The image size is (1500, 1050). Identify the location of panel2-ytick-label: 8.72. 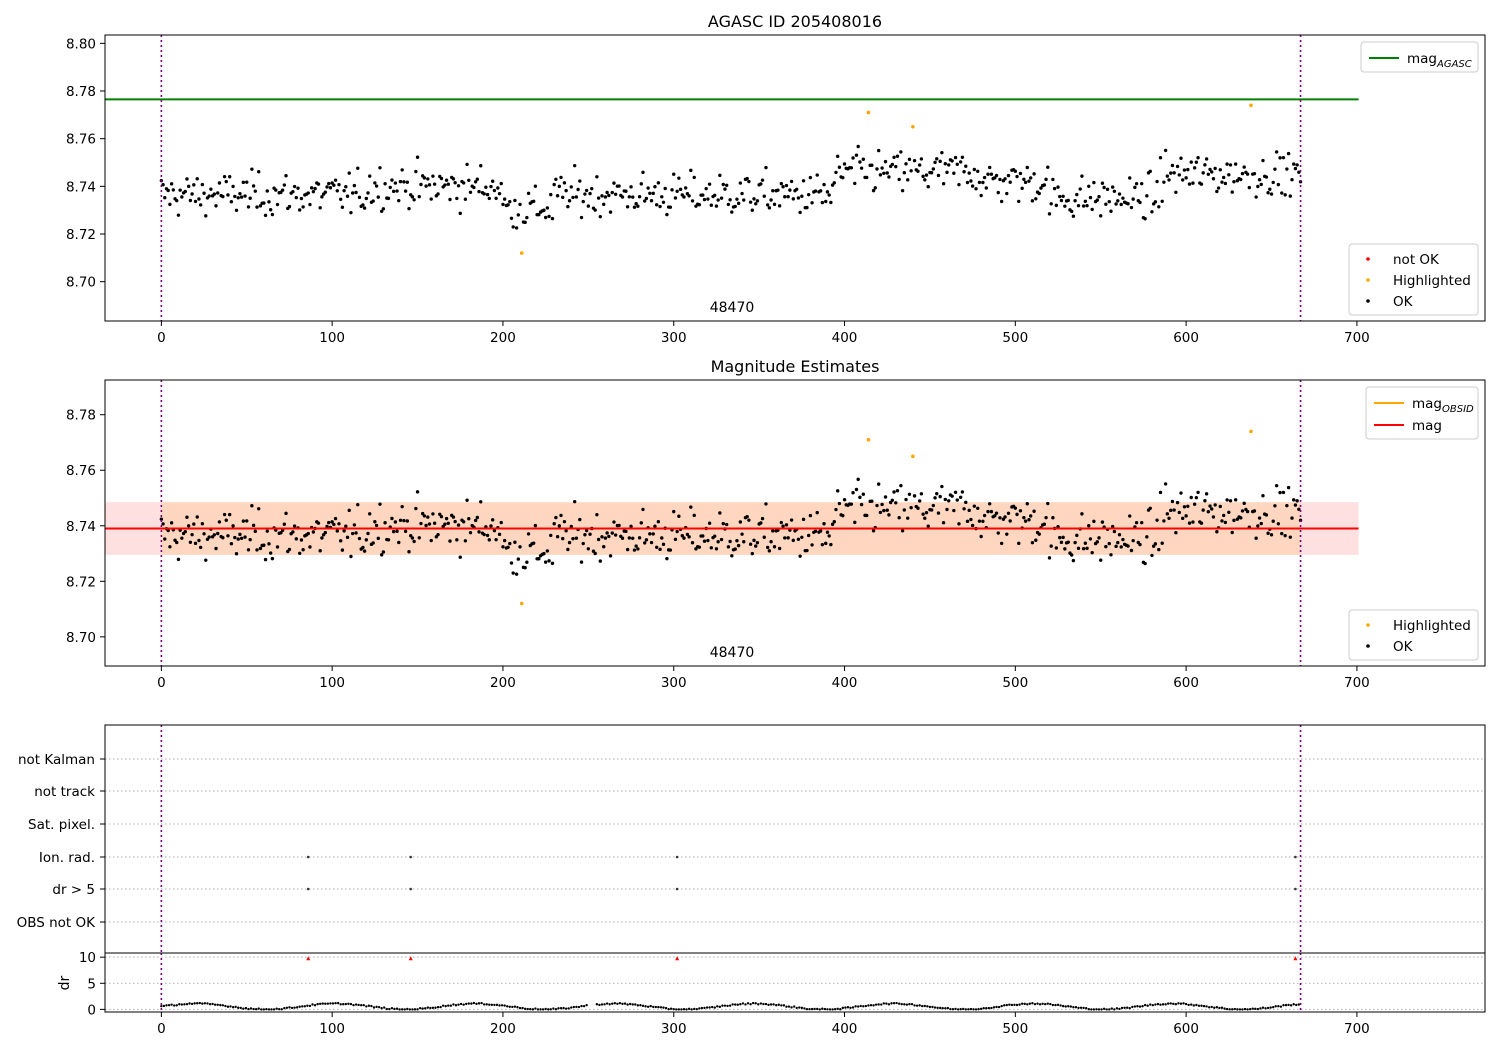
(81, 582).